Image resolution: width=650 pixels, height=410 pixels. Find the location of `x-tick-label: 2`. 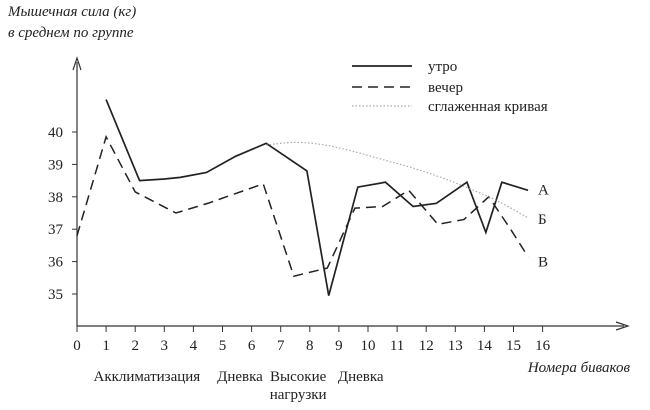

x-tick-label: 2 is located at coordinates (135, 346).